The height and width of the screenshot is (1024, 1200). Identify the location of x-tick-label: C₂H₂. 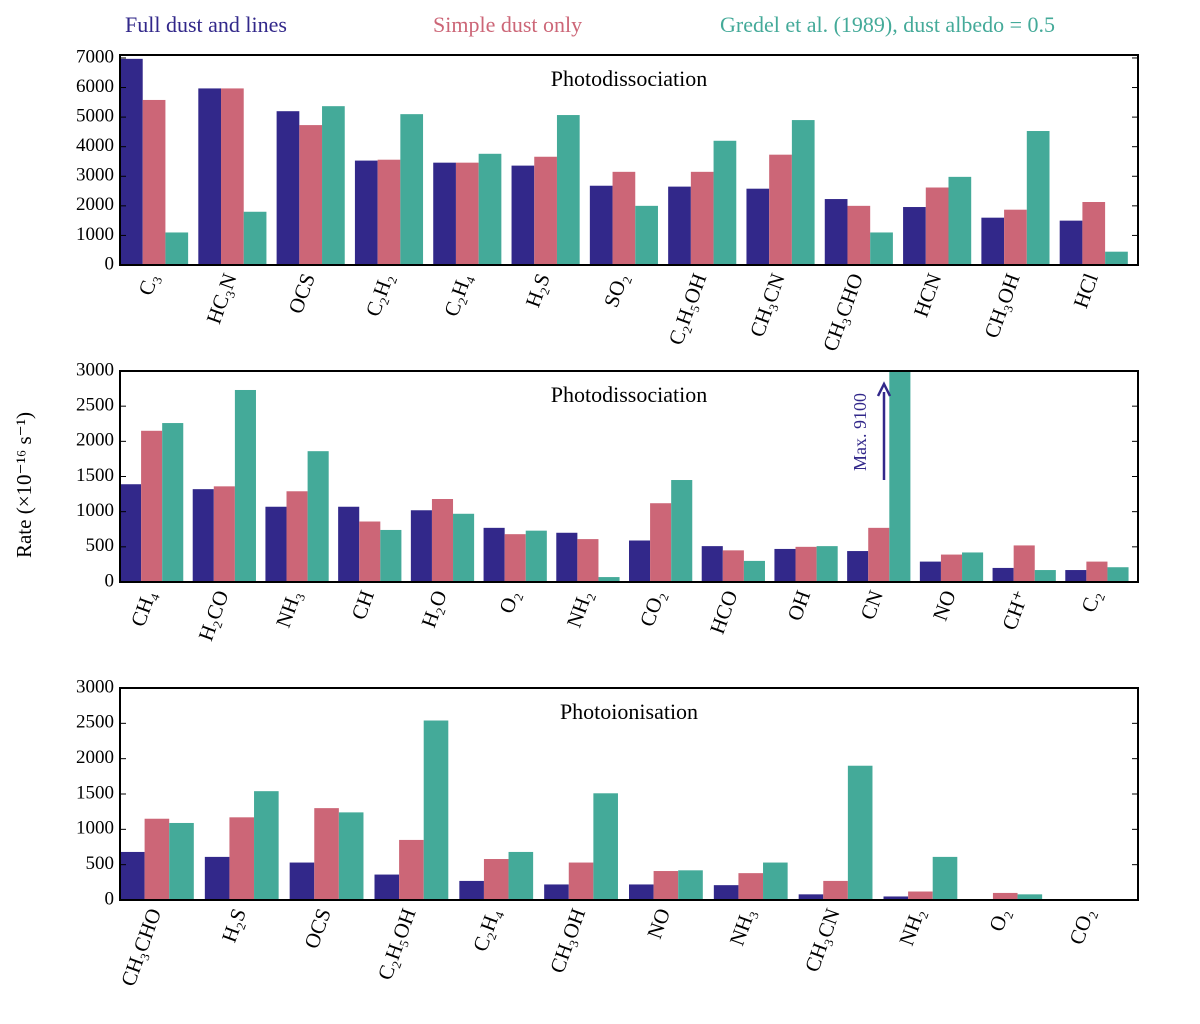
(380, 294).